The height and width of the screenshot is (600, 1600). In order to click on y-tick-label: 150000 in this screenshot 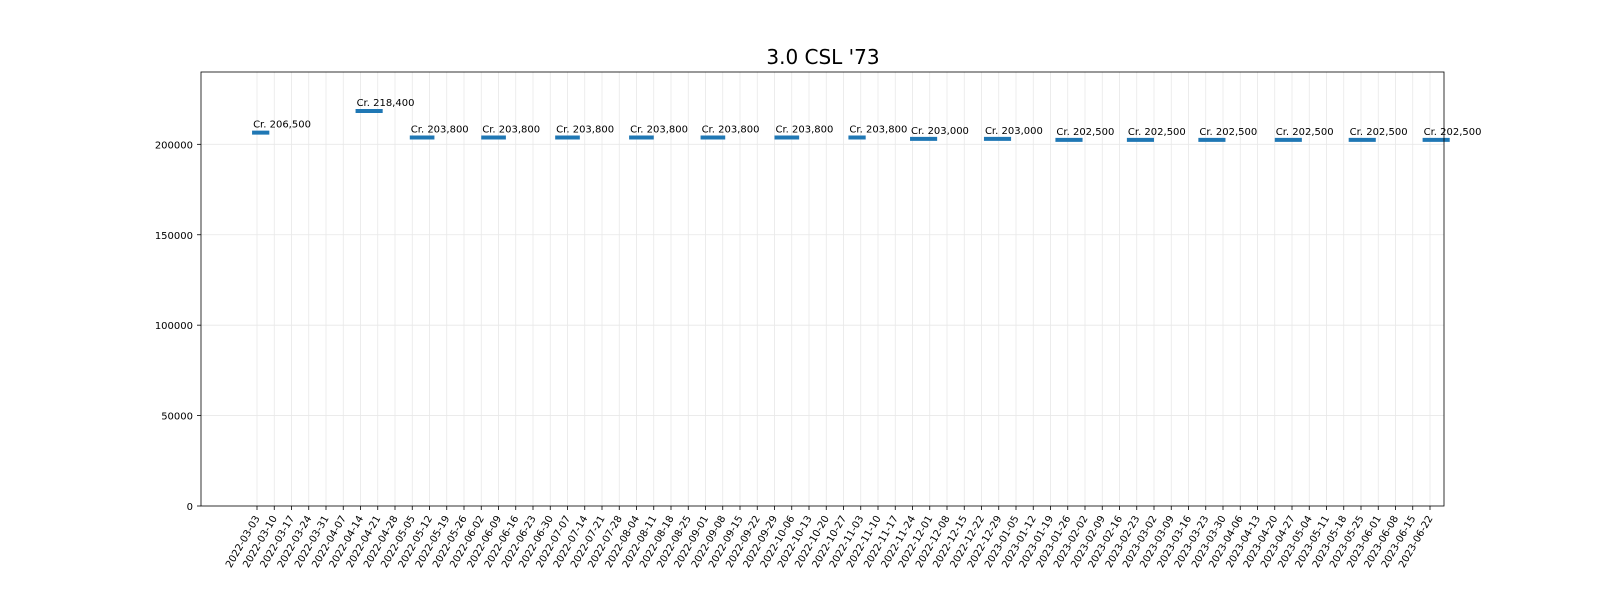, I will do `click(174, 236)`.